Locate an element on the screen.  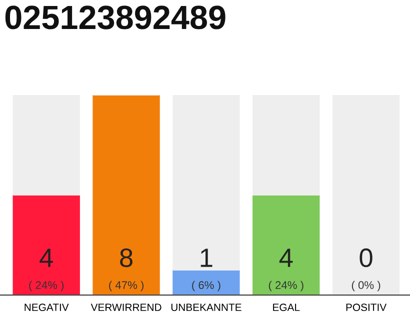
data-label: 0 ( 0% ) is located at coordinates (366, 270).